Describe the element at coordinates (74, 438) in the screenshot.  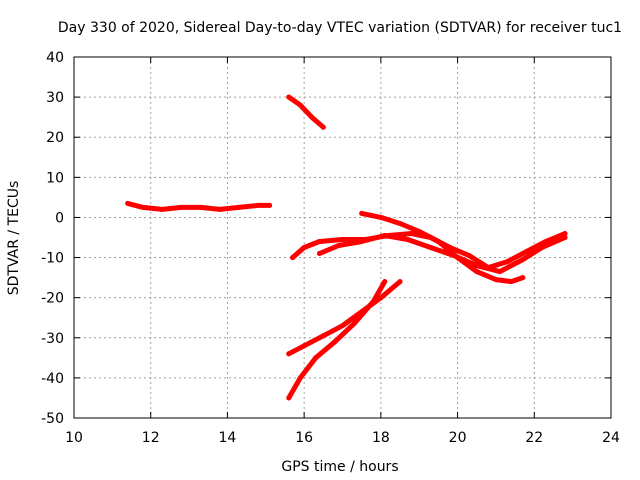
I see `x-tick-label: 10` at that location.